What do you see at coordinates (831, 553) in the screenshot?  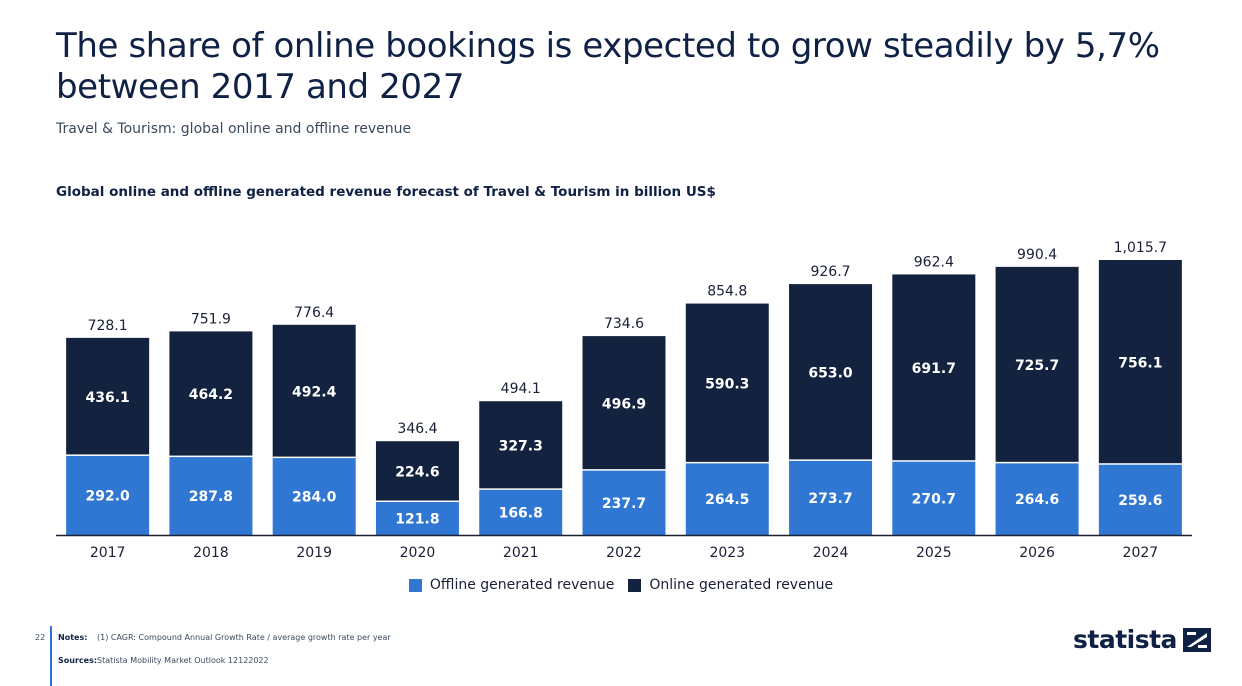 I see `x-tick-label-2024: 2024` at bounding box center [831, 553].